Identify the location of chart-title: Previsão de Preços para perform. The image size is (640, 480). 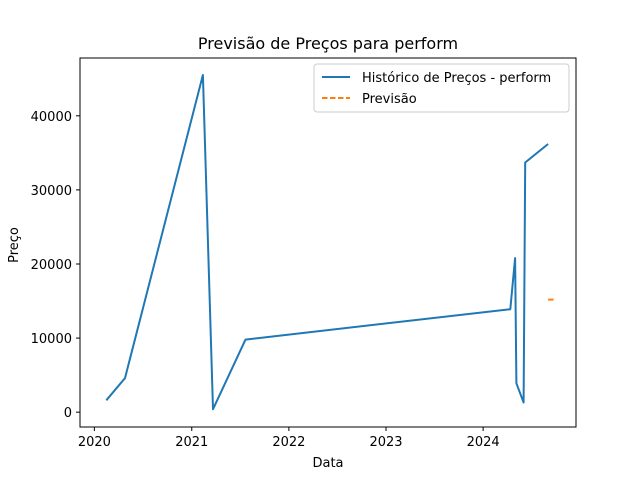
(328, 43).